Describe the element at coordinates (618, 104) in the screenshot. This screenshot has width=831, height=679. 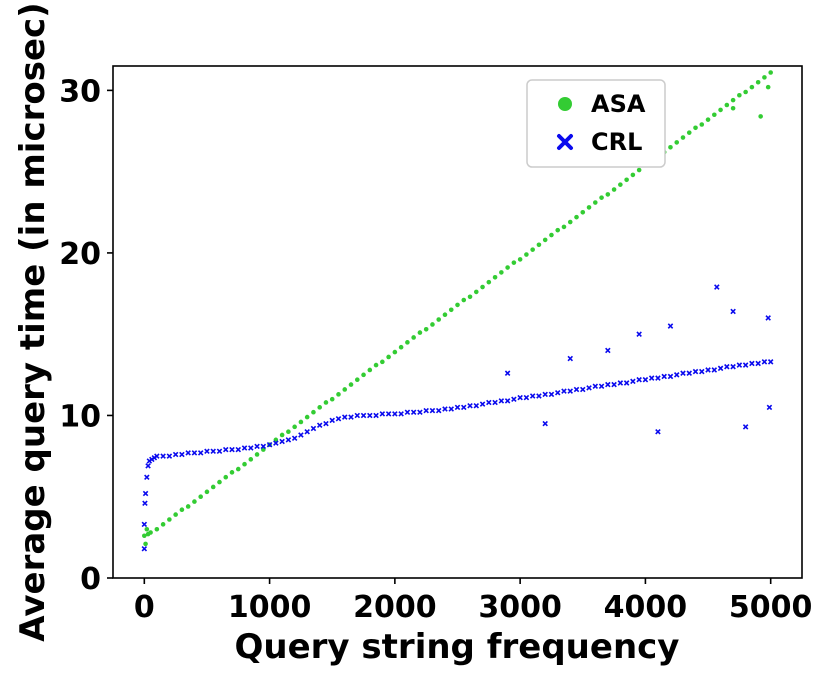
I see `legend-asa-label: ASA` at that location.